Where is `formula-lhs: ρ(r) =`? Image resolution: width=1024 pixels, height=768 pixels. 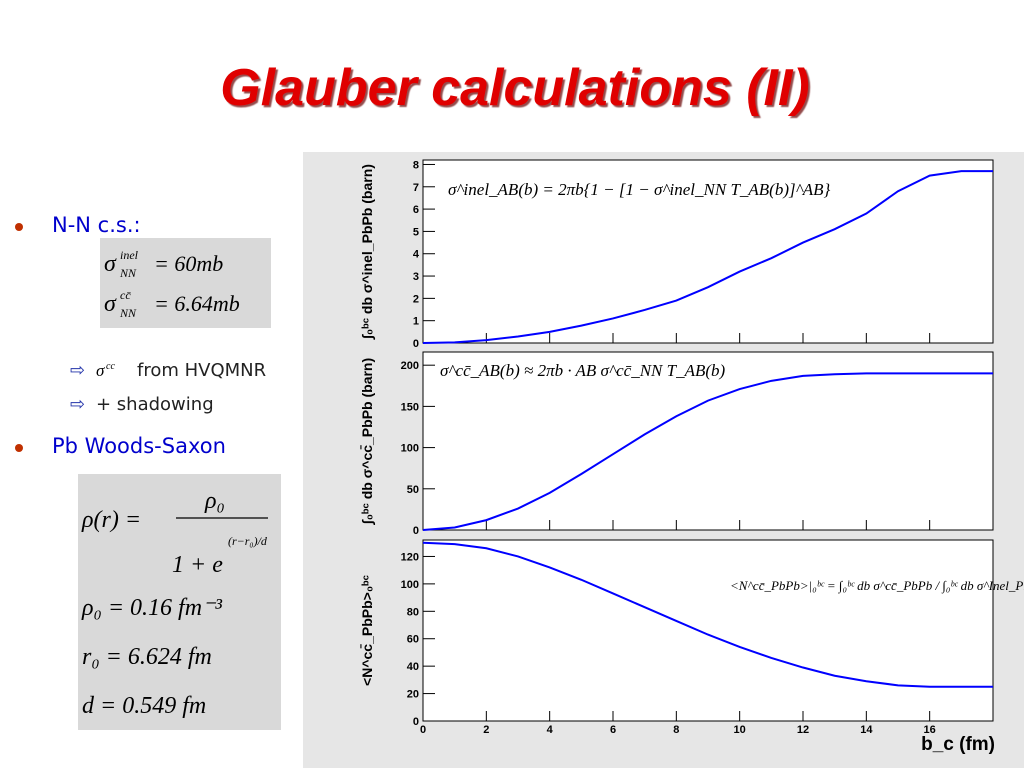
formula-lhs: ρ(r) = is located at coordinates (111, 520).